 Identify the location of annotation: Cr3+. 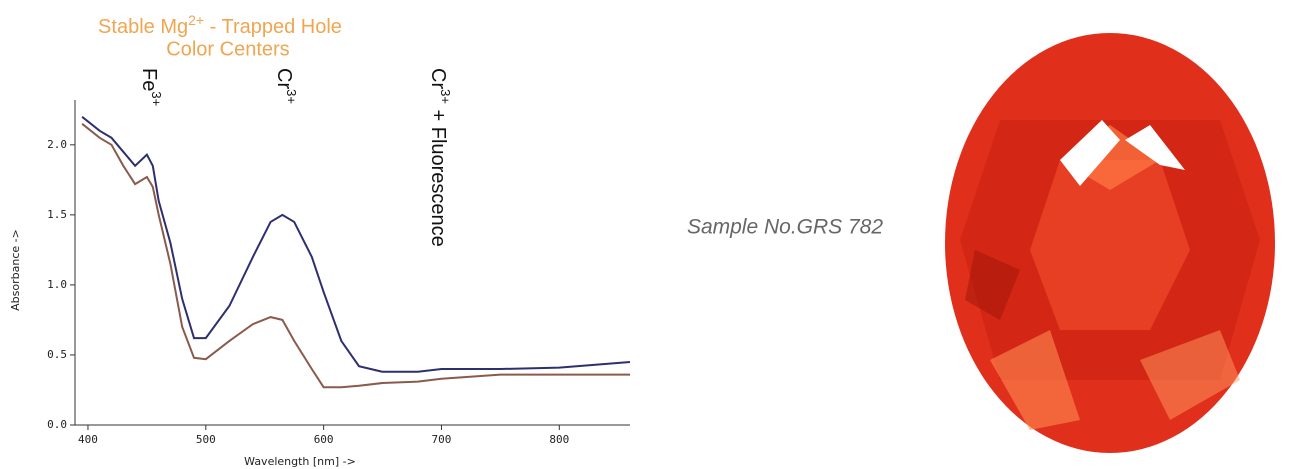
(286, 86).